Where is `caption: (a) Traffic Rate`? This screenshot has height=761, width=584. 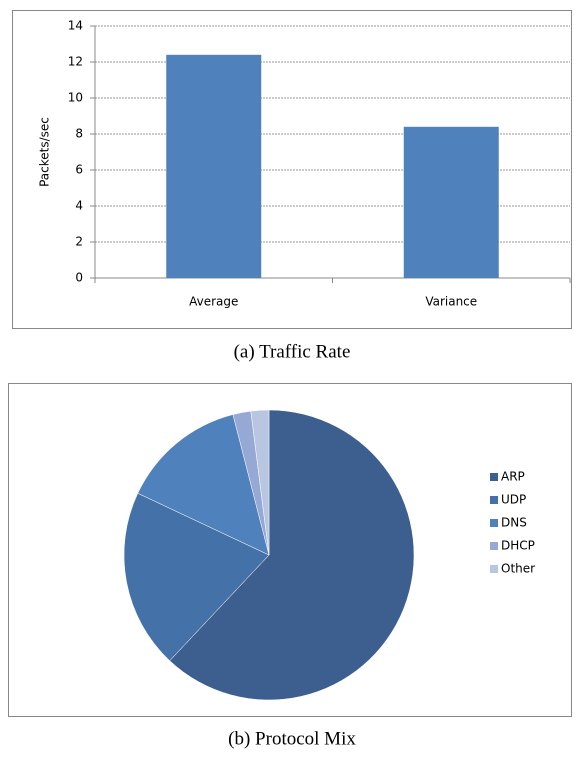
caption: (a) Traffic Rate is located at coordinates (292, 351).